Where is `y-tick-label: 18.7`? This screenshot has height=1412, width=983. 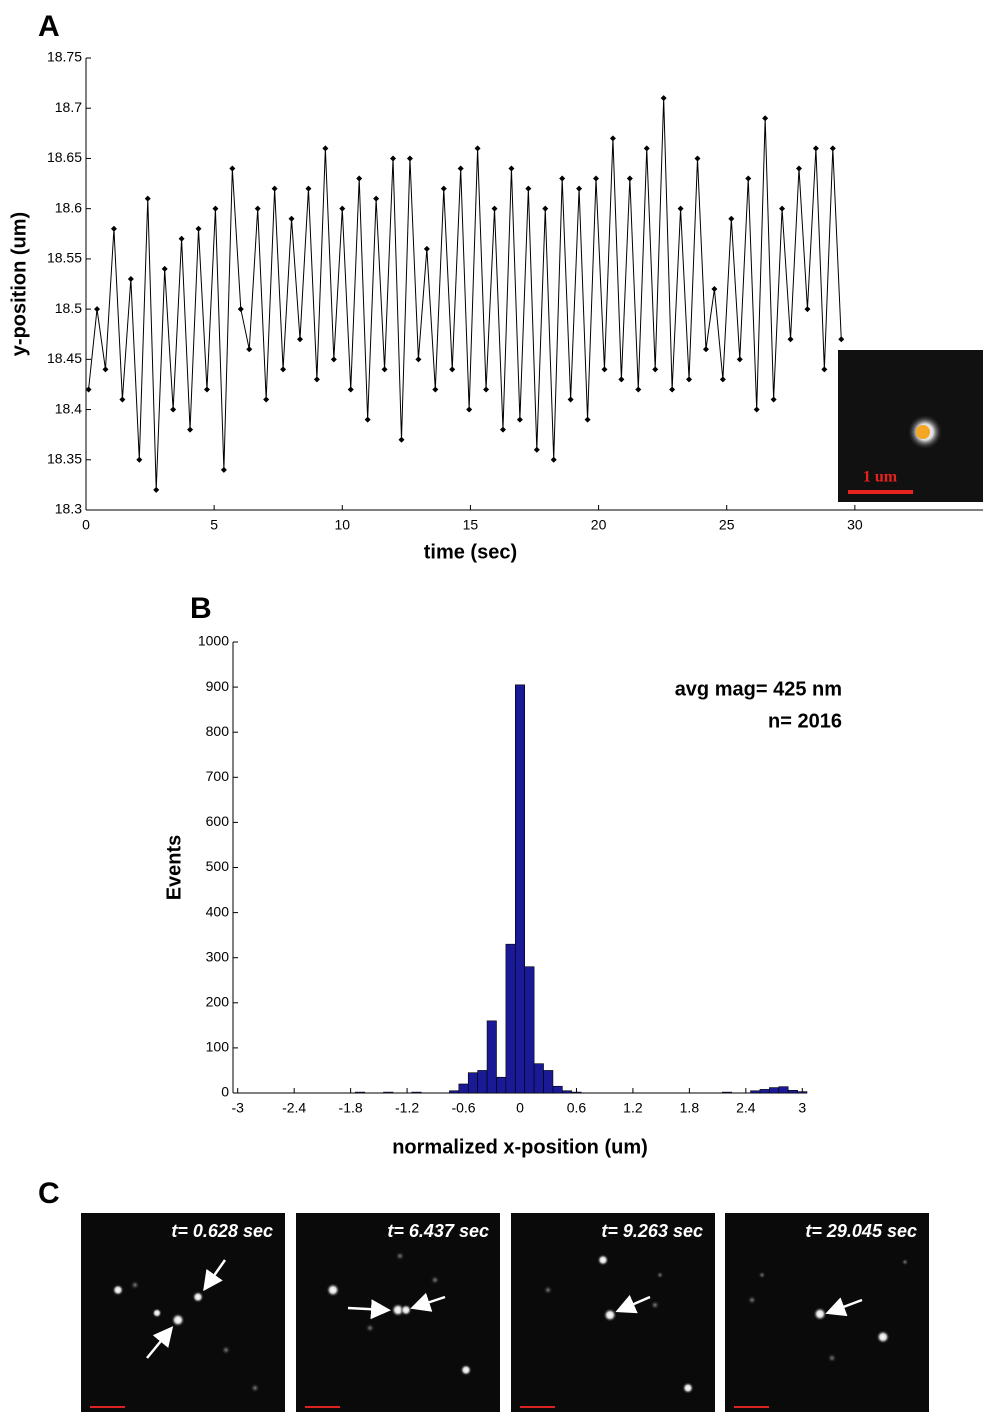 y-tick-label: 18.7 is located at coordinates (68, 107).